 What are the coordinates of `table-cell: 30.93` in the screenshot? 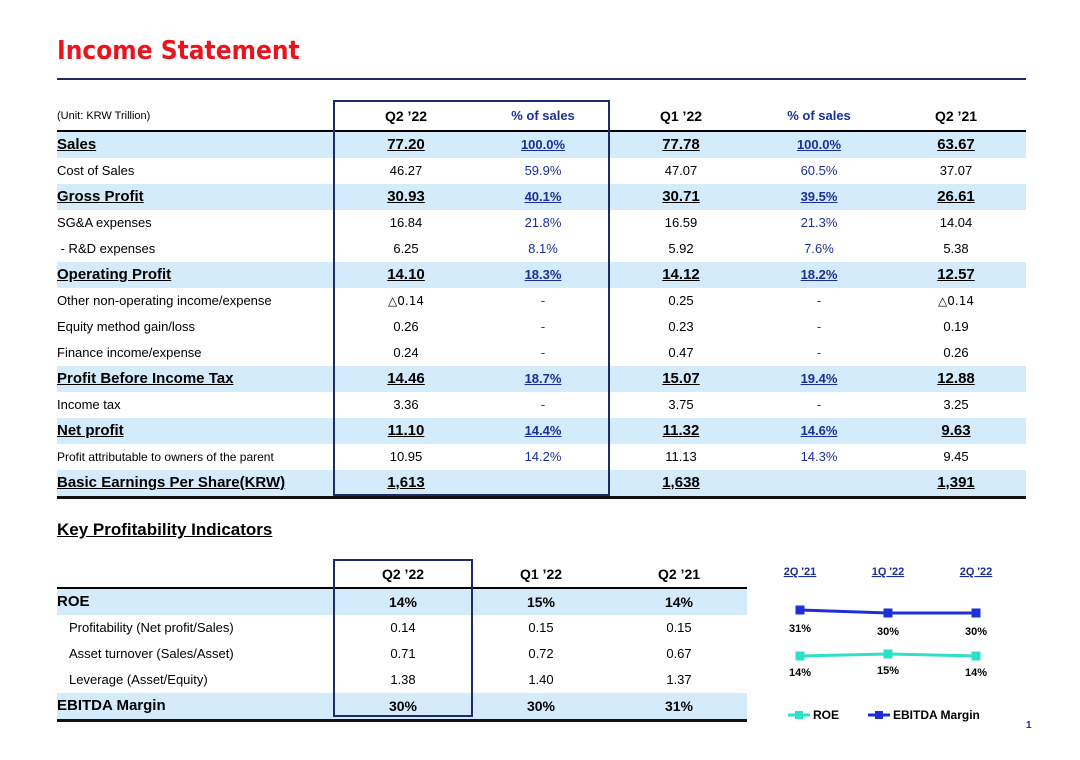 It's located at (406, 196).